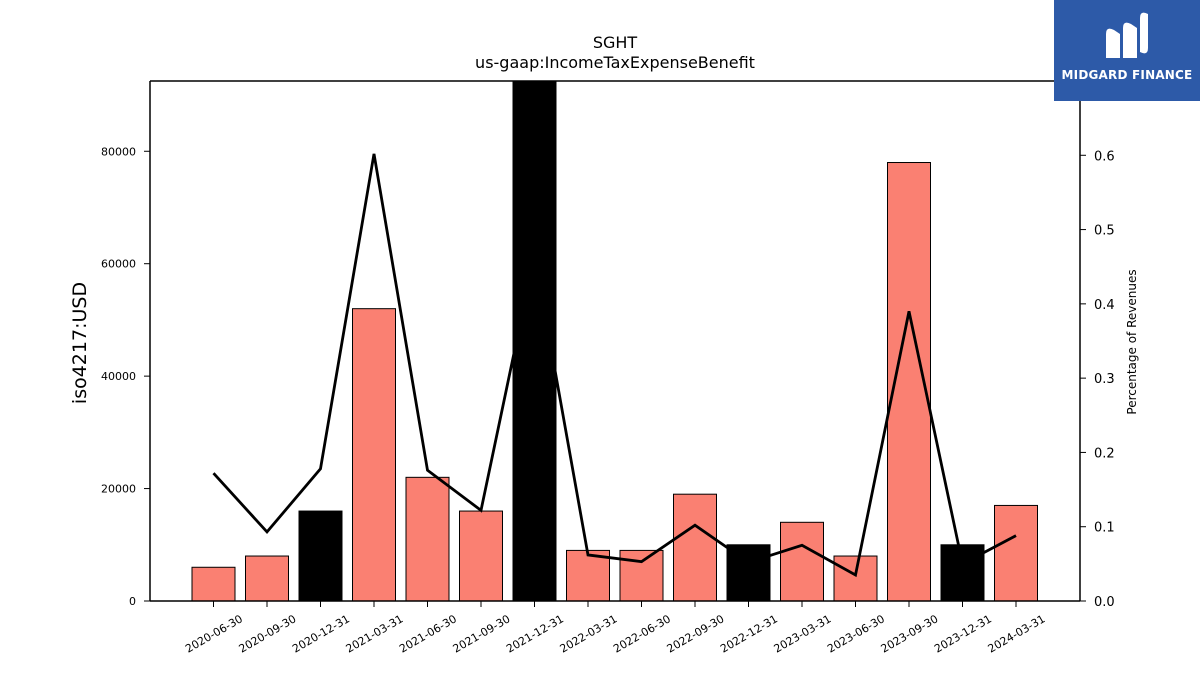 The width and height of the screenshot is (1200, 675). Describe the element at coordinates (1104, 602) in the screenshot. I see `y2-tick-label: 0.0` at that location.